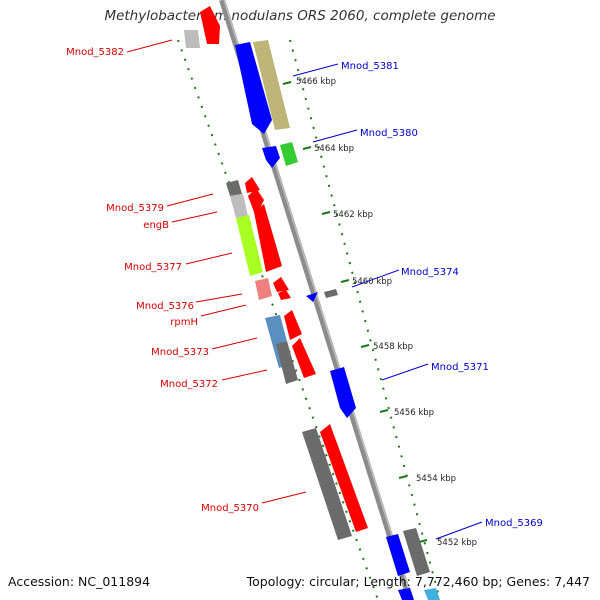 This screenshot has height=600, width=600. I want to click on gene-label-mnod-5371: Mnod_5371, so click(460, 367).